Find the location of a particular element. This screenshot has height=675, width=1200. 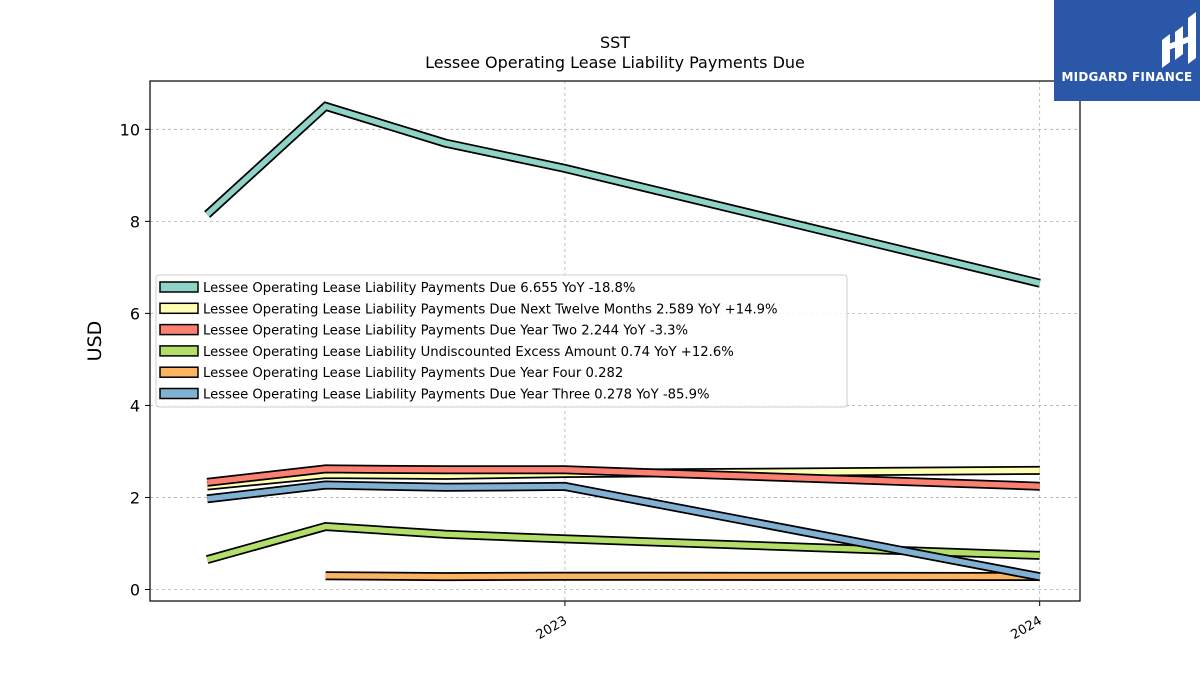

y-tick-label: 8 is located at coordinates (135, 221).